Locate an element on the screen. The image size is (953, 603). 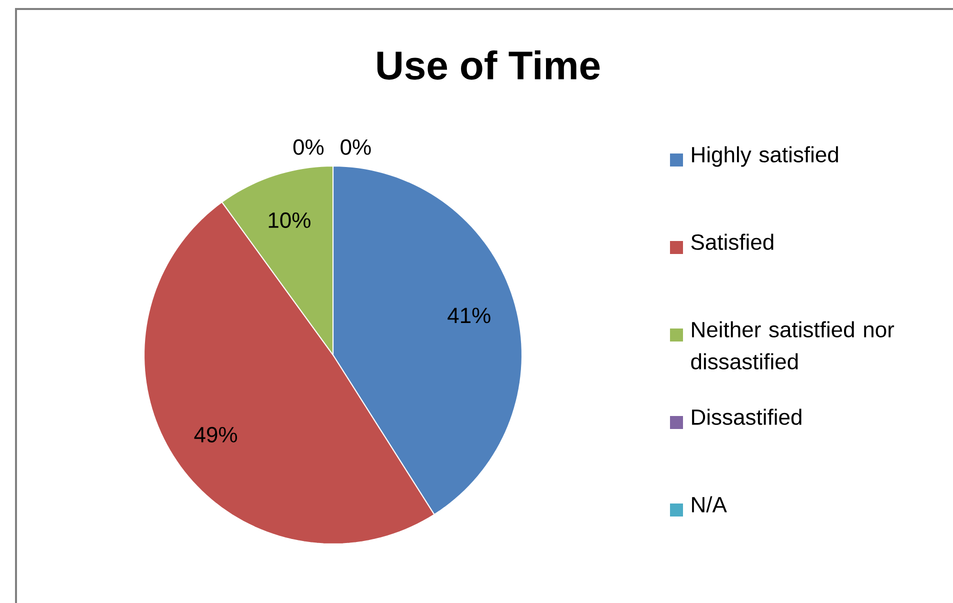
data-label: 41% is located at coordinates (469, 316).